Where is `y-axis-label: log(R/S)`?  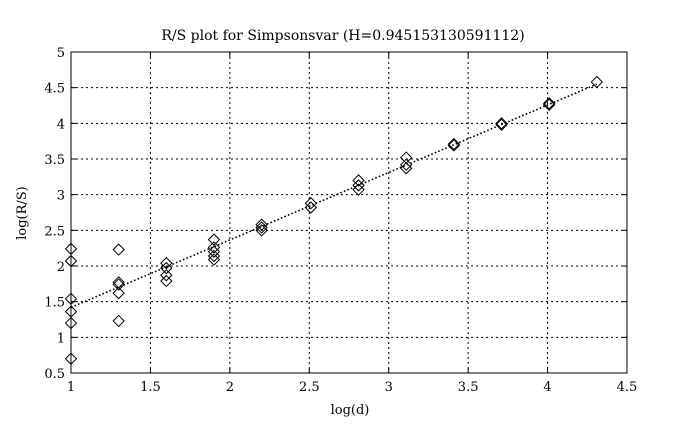
y-axis-label: log(R/S) is located at coordinates (22, 213).